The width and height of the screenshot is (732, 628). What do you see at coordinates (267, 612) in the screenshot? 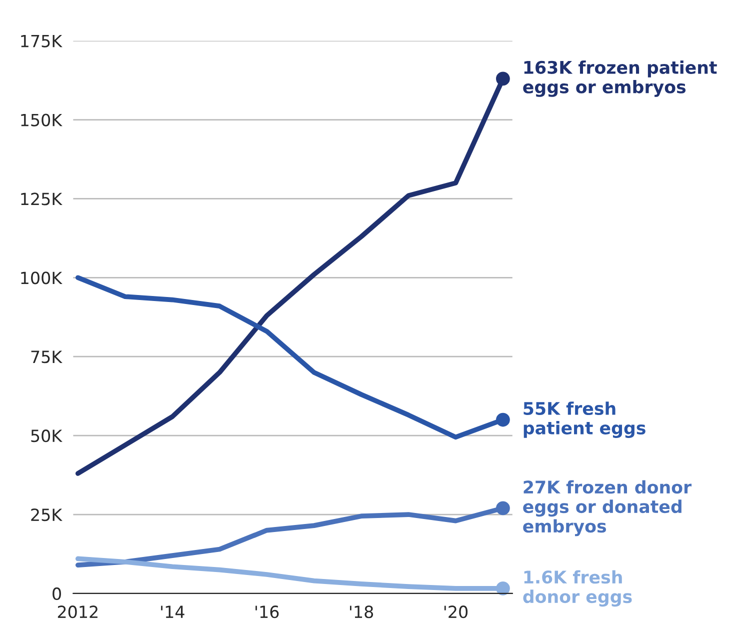
I see `x-tick-label: '16` at bounding box center [267, 612].